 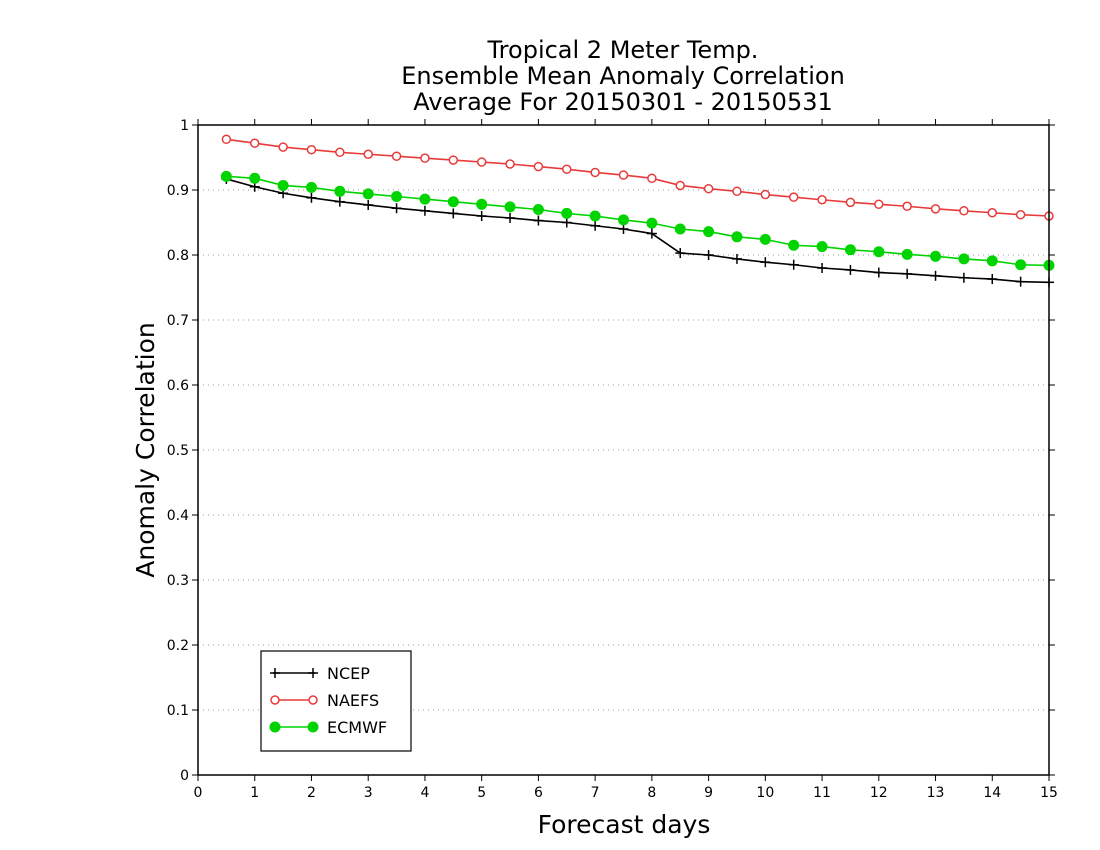 What do you see at coordinates (1049, 793) in the screenshot?
I see `x-tick-label: 15` at bounding box center [1049, 793].